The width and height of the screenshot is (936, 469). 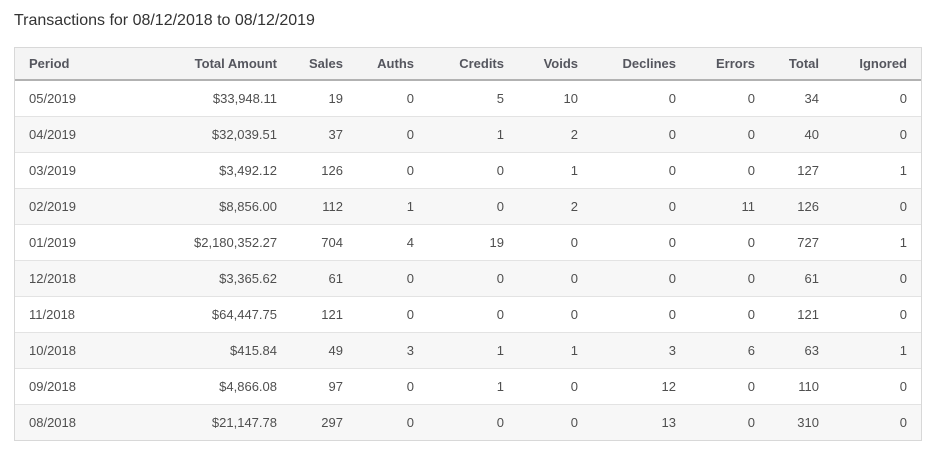 What do you see at coordinates (392, 241) in the screenshot?
I see `cell-auths: 4` at bounding box center [392, 241].